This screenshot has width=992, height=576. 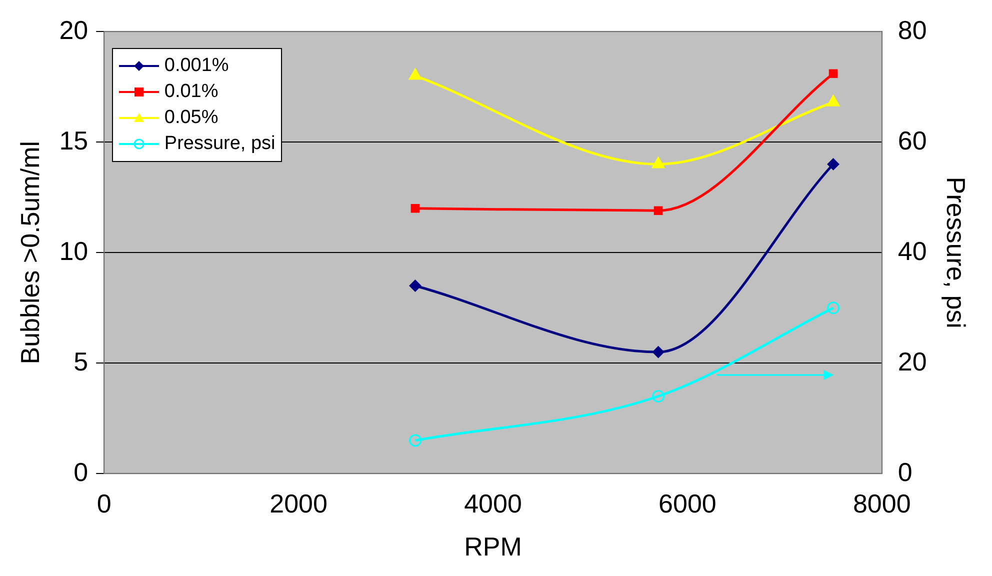 What do you see at coordinates (912, 361) in the screenshot?
I see `y2-tick-label: 20` at bounding box center [912, 361].